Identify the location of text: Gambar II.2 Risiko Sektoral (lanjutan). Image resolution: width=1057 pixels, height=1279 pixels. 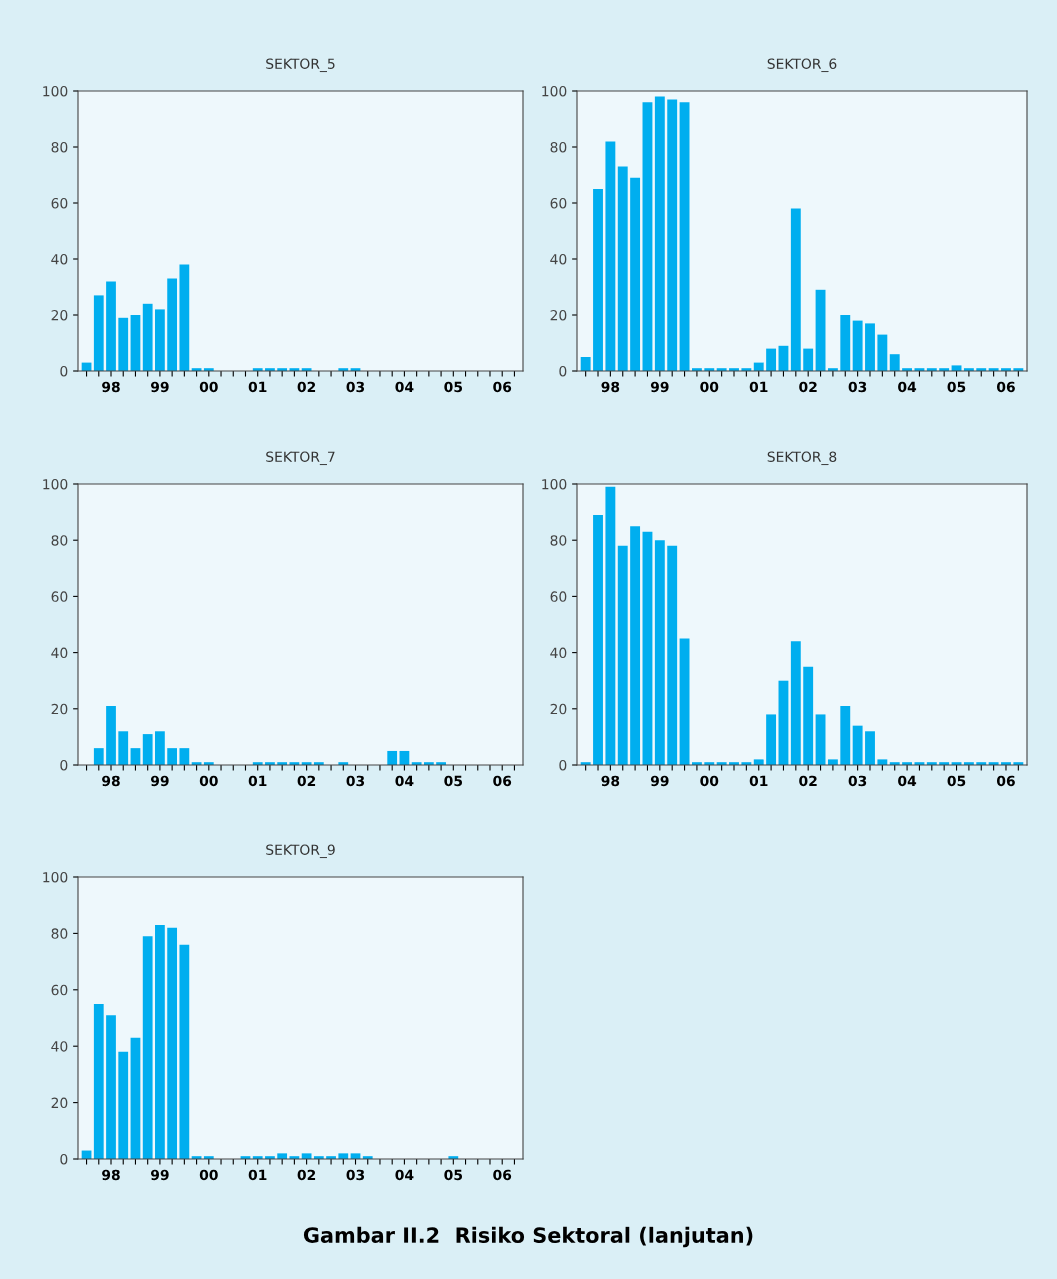
(528, 1237).